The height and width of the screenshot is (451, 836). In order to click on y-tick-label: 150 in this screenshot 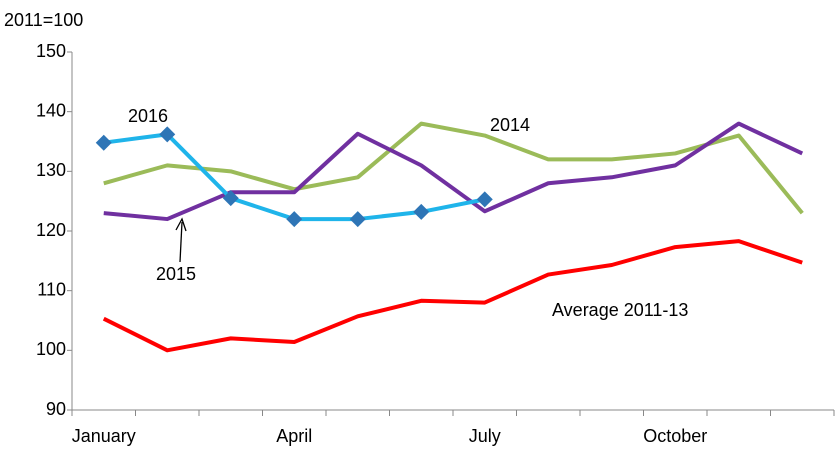, I will do `click(51, 51)`.